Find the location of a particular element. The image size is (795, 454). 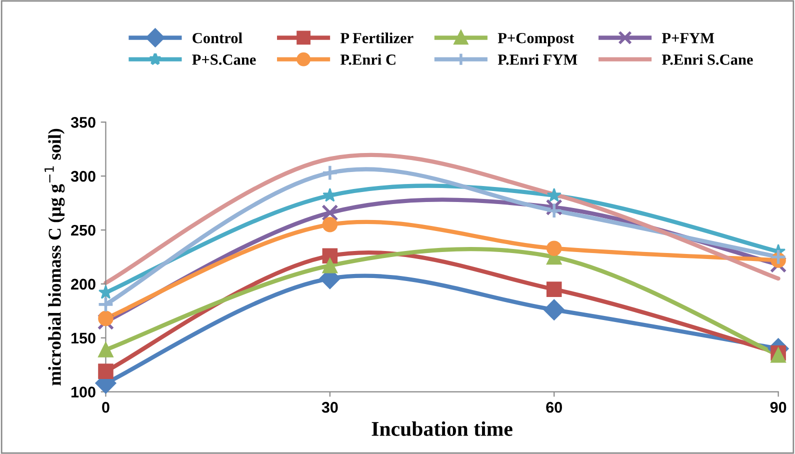

legend-label: P+FYM is located at coordinates (688, 38).